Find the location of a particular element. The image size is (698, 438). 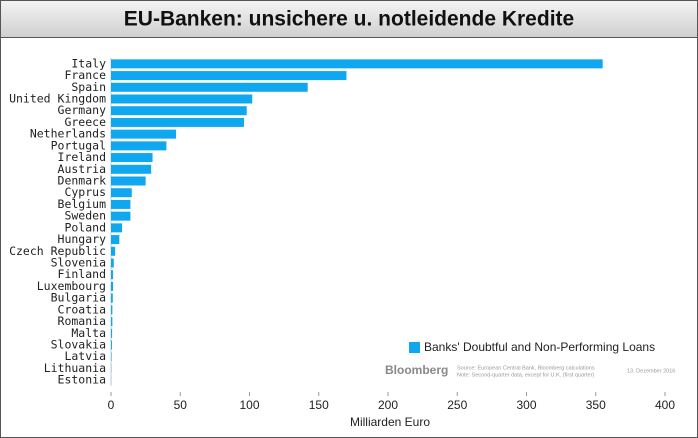

y-tick-label: Bulgaria is located at coordinates (78, 298).